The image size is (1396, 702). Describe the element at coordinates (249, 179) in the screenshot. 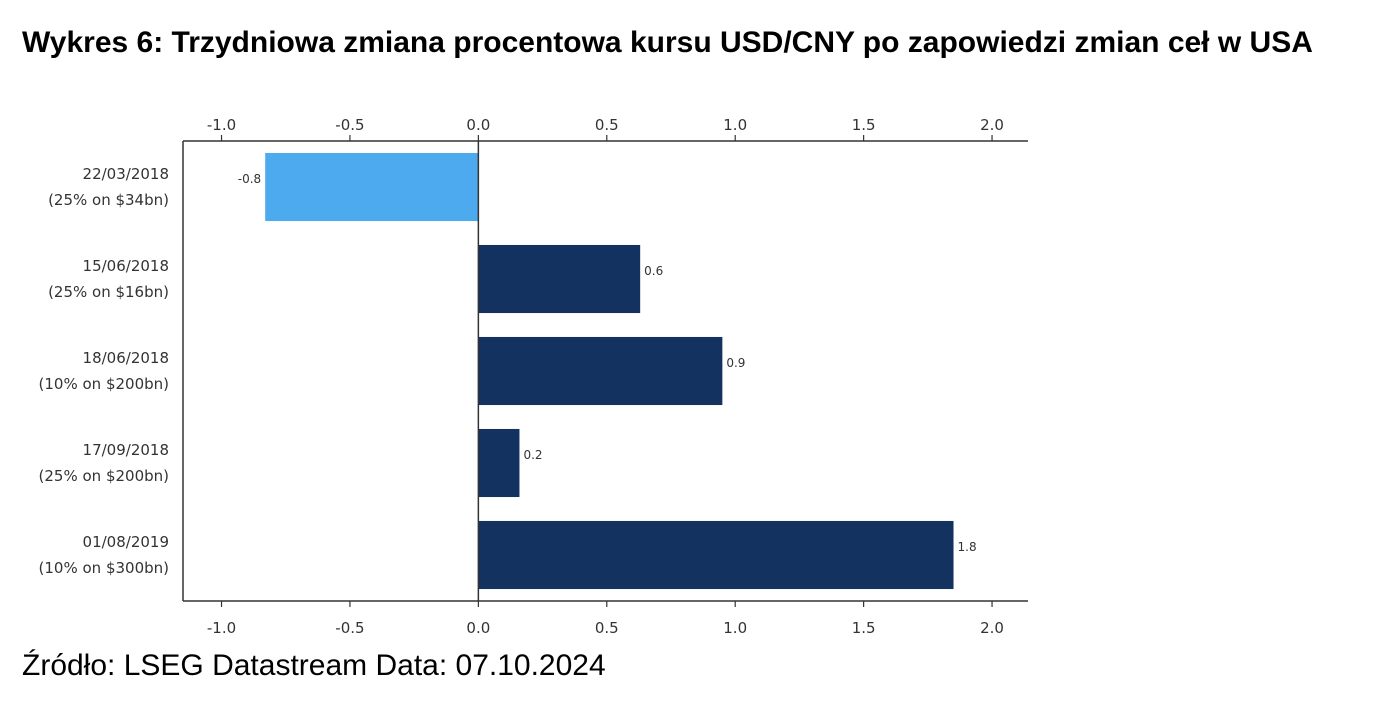

I see `data-label-1: -0.8` at that location.